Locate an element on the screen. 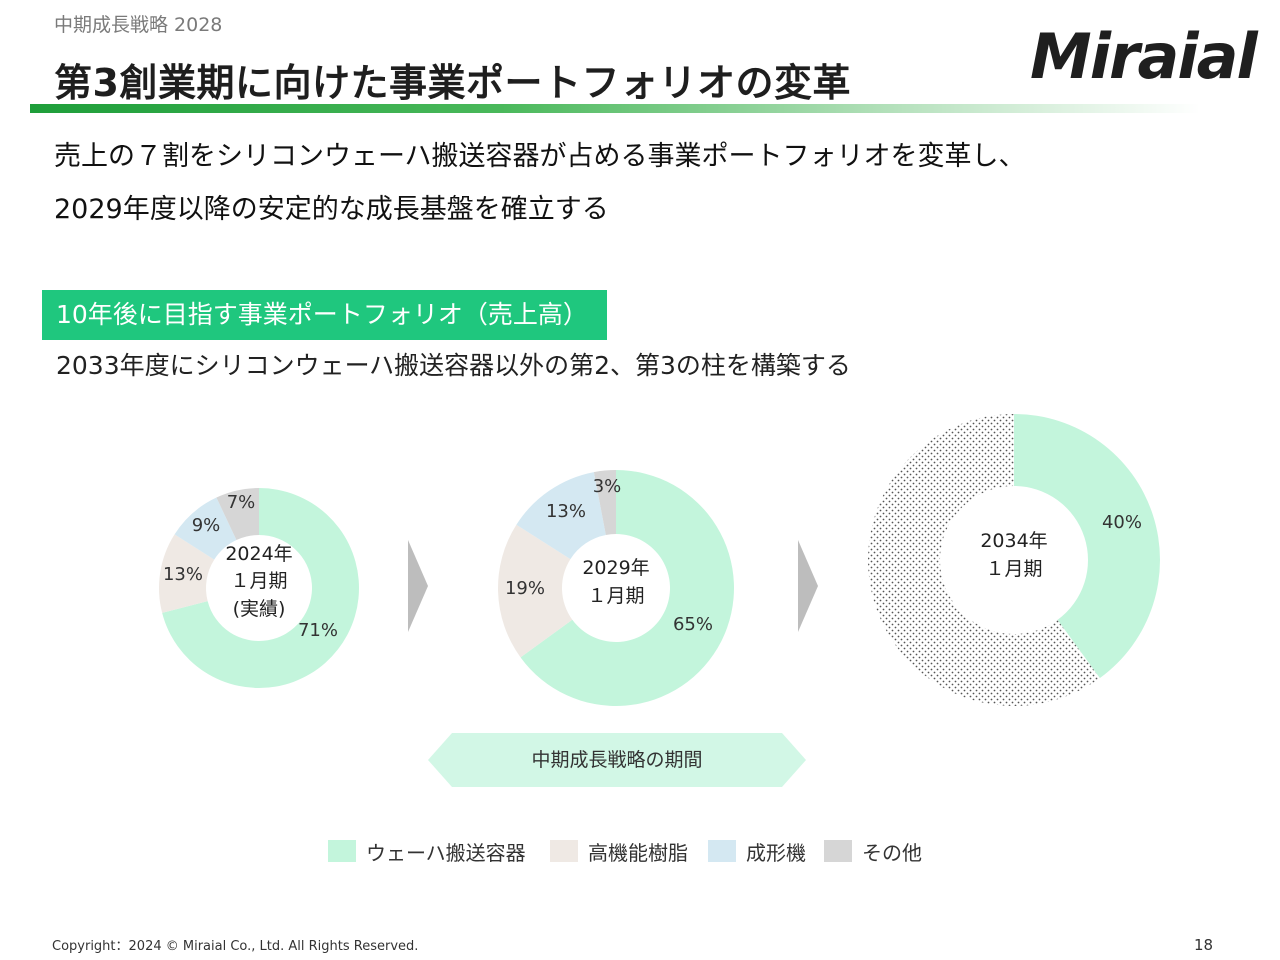 The height and width of the screenshot is (960, 1280). page-number: 18 is located at coordinates (1204, 945).